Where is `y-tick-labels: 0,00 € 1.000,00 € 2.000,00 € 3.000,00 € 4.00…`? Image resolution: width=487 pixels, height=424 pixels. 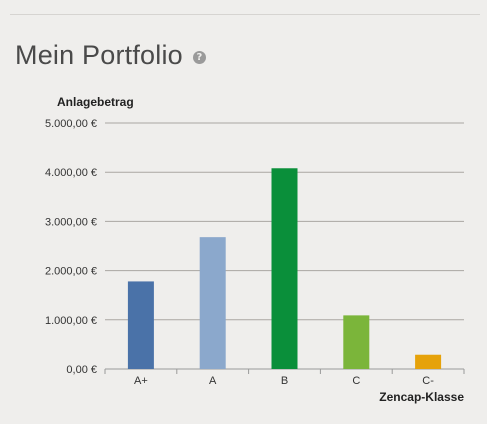 y-tick-labels: 0,00 € 1.000,00 € 2.000,00 € 3.000,00 € 4.00… is located at coordinates (71, 247).